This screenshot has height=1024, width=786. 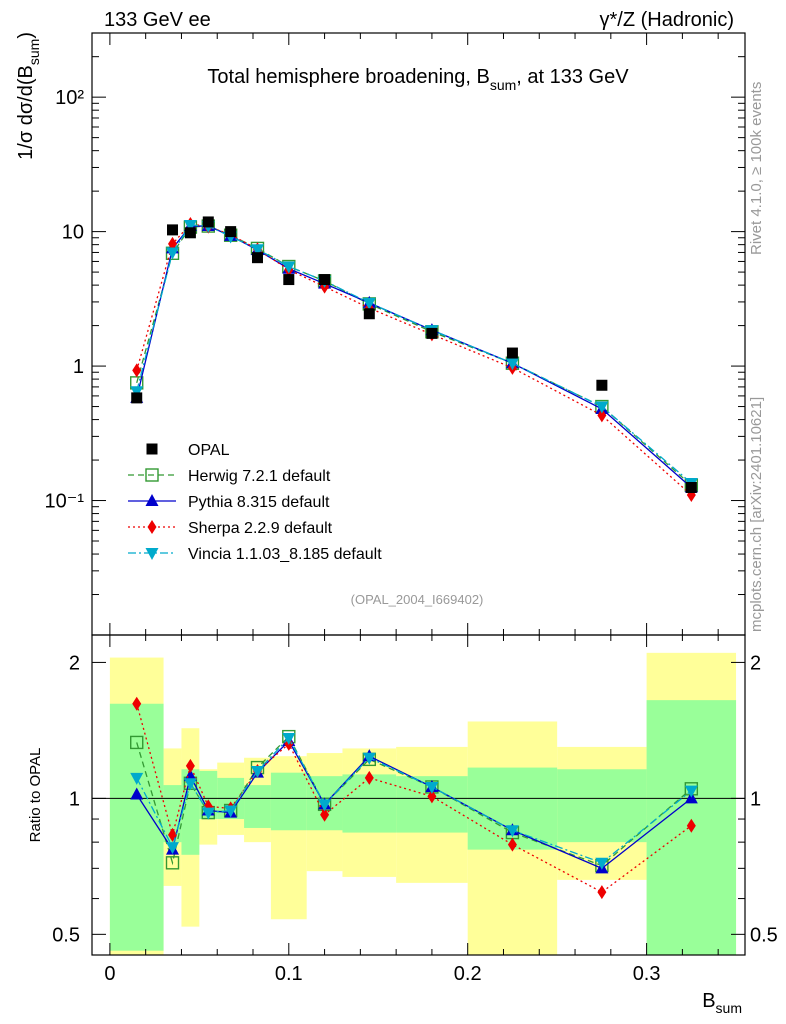 I want to click on analysis-watermark: (OPAL_2004_I669402), so click(x=417, y=599).